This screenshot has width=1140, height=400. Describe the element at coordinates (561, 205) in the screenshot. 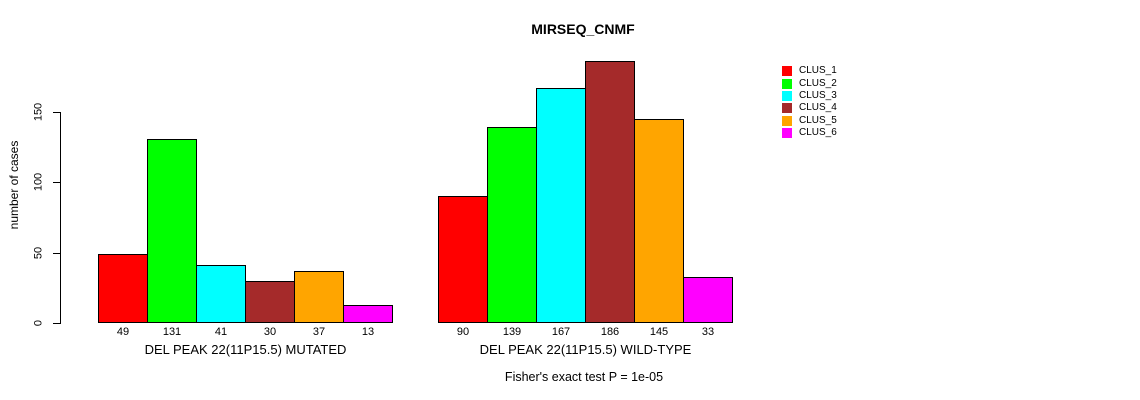

I see `bar-clus-3-group2` at that location.